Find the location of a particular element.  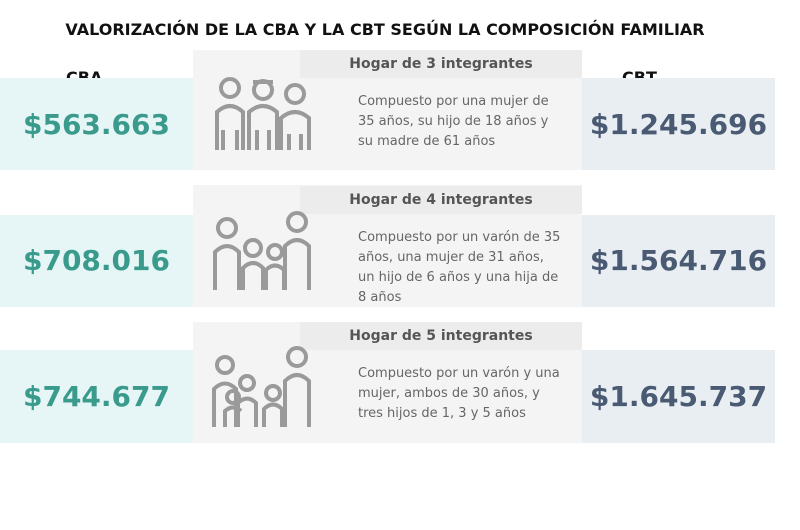

family-title: Hogar de 3 integrantes is located at coordinates (441, 64).